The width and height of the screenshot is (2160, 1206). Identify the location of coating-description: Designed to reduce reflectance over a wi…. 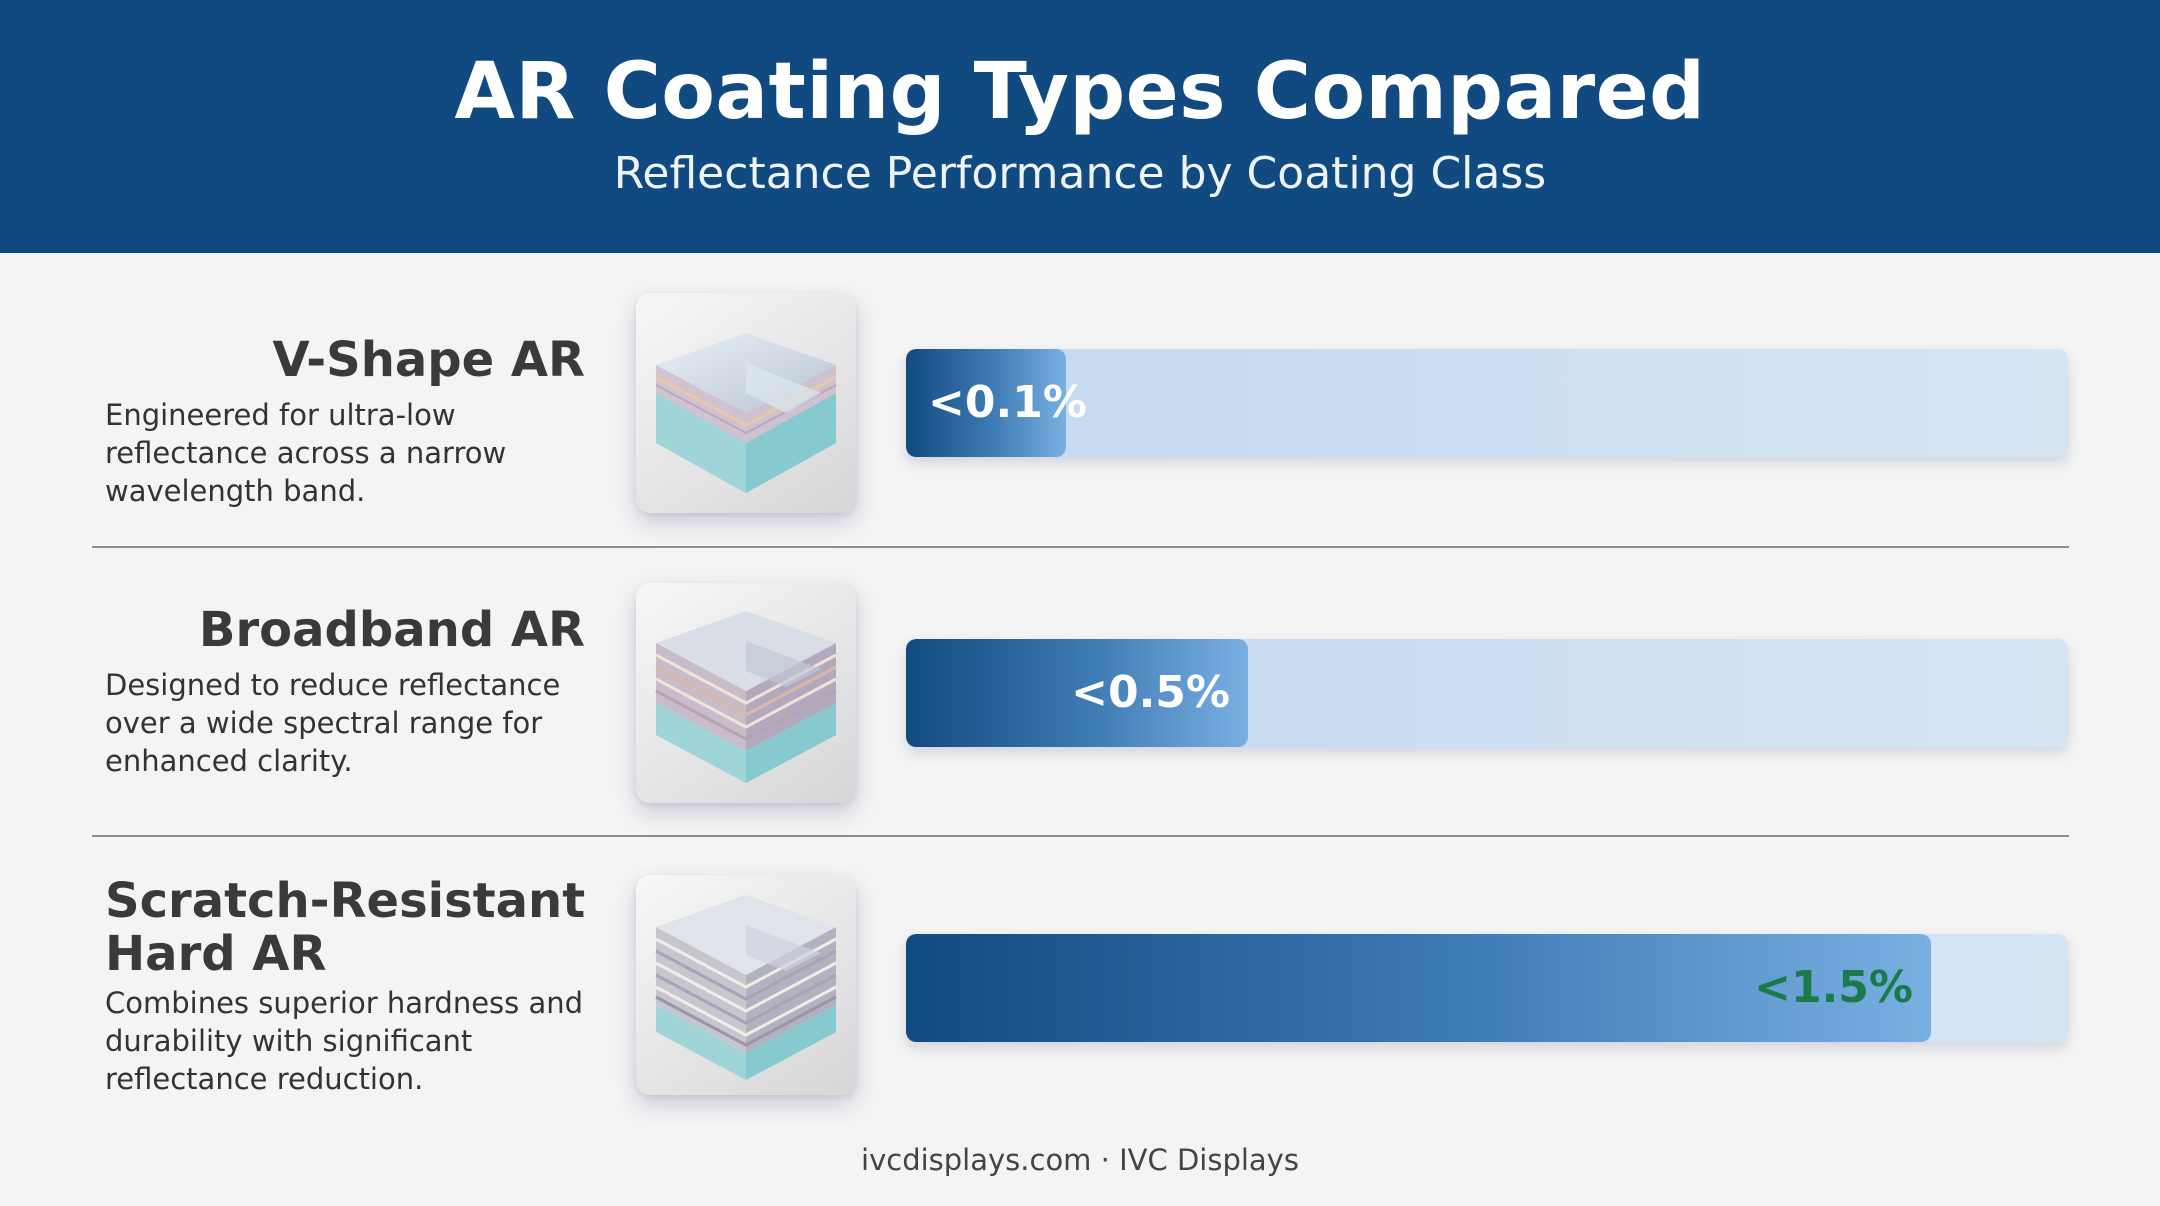
(333, 723).